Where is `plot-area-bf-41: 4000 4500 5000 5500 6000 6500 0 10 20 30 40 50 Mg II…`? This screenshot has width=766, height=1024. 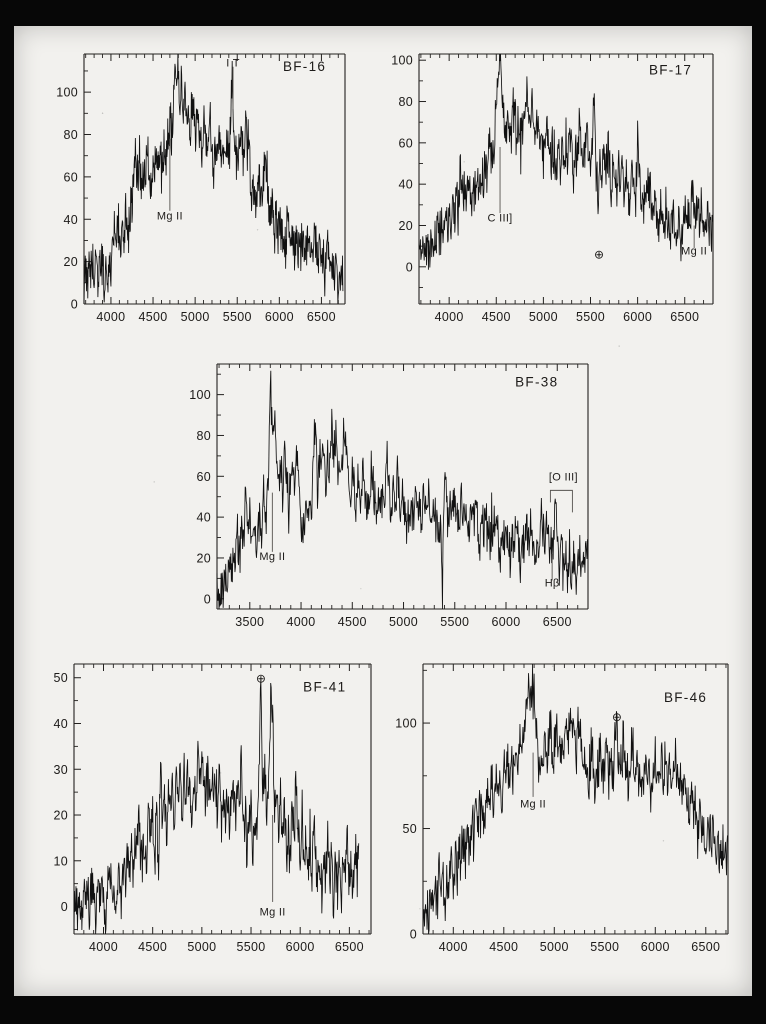
plot-area-bf-41: 4000 4500 5000 5500 6000 6500 0 10 20 30 40 50 Mg II… is located at coordinates (212, 808).